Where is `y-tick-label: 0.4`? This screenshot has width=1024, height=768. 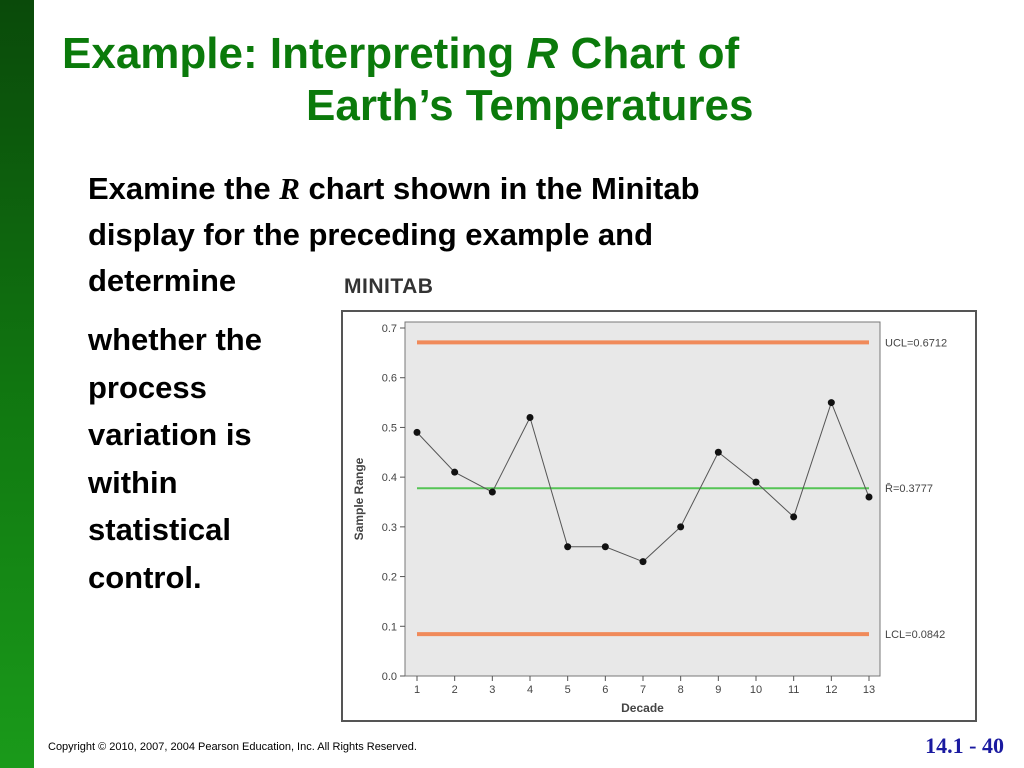
y-tick-label: 0.4 is located at coordinates (389, 478).